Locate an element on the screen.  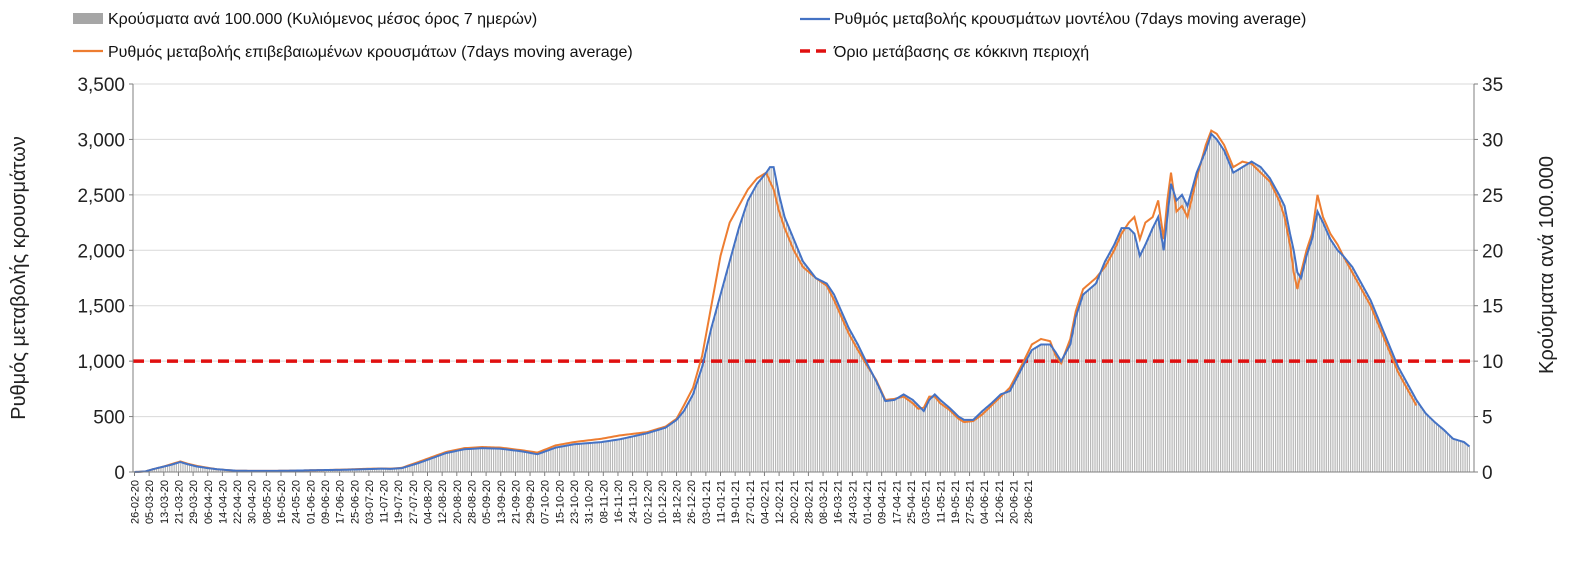
x-tick-label: 02-12-20 is located at coordinates (648, 502).